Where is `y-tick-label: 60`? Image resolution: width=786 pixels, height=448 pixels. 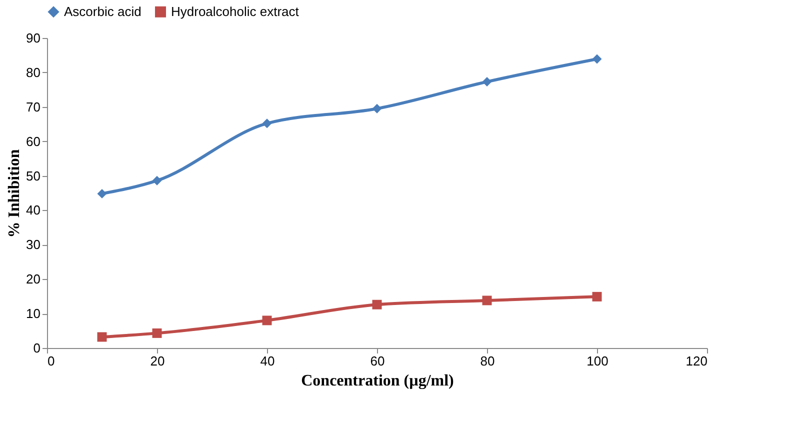
y-tick-label: 60 is located at coordinates (33, 141).